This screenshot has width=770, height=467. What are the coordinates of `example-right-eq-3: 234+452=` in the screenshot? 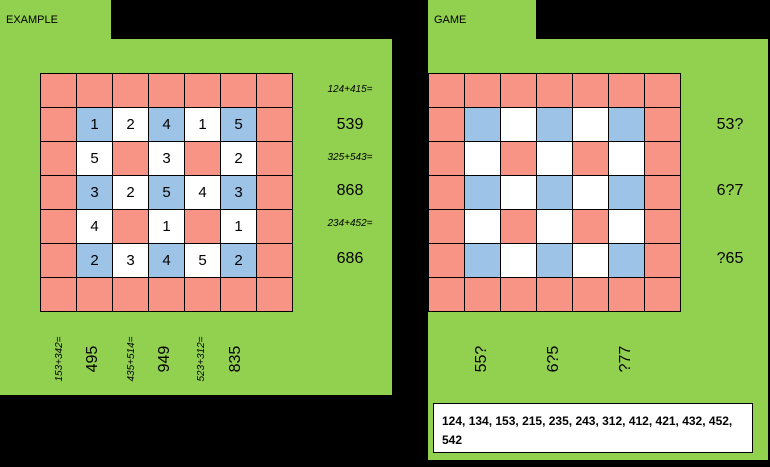 It's located at (350, 223).